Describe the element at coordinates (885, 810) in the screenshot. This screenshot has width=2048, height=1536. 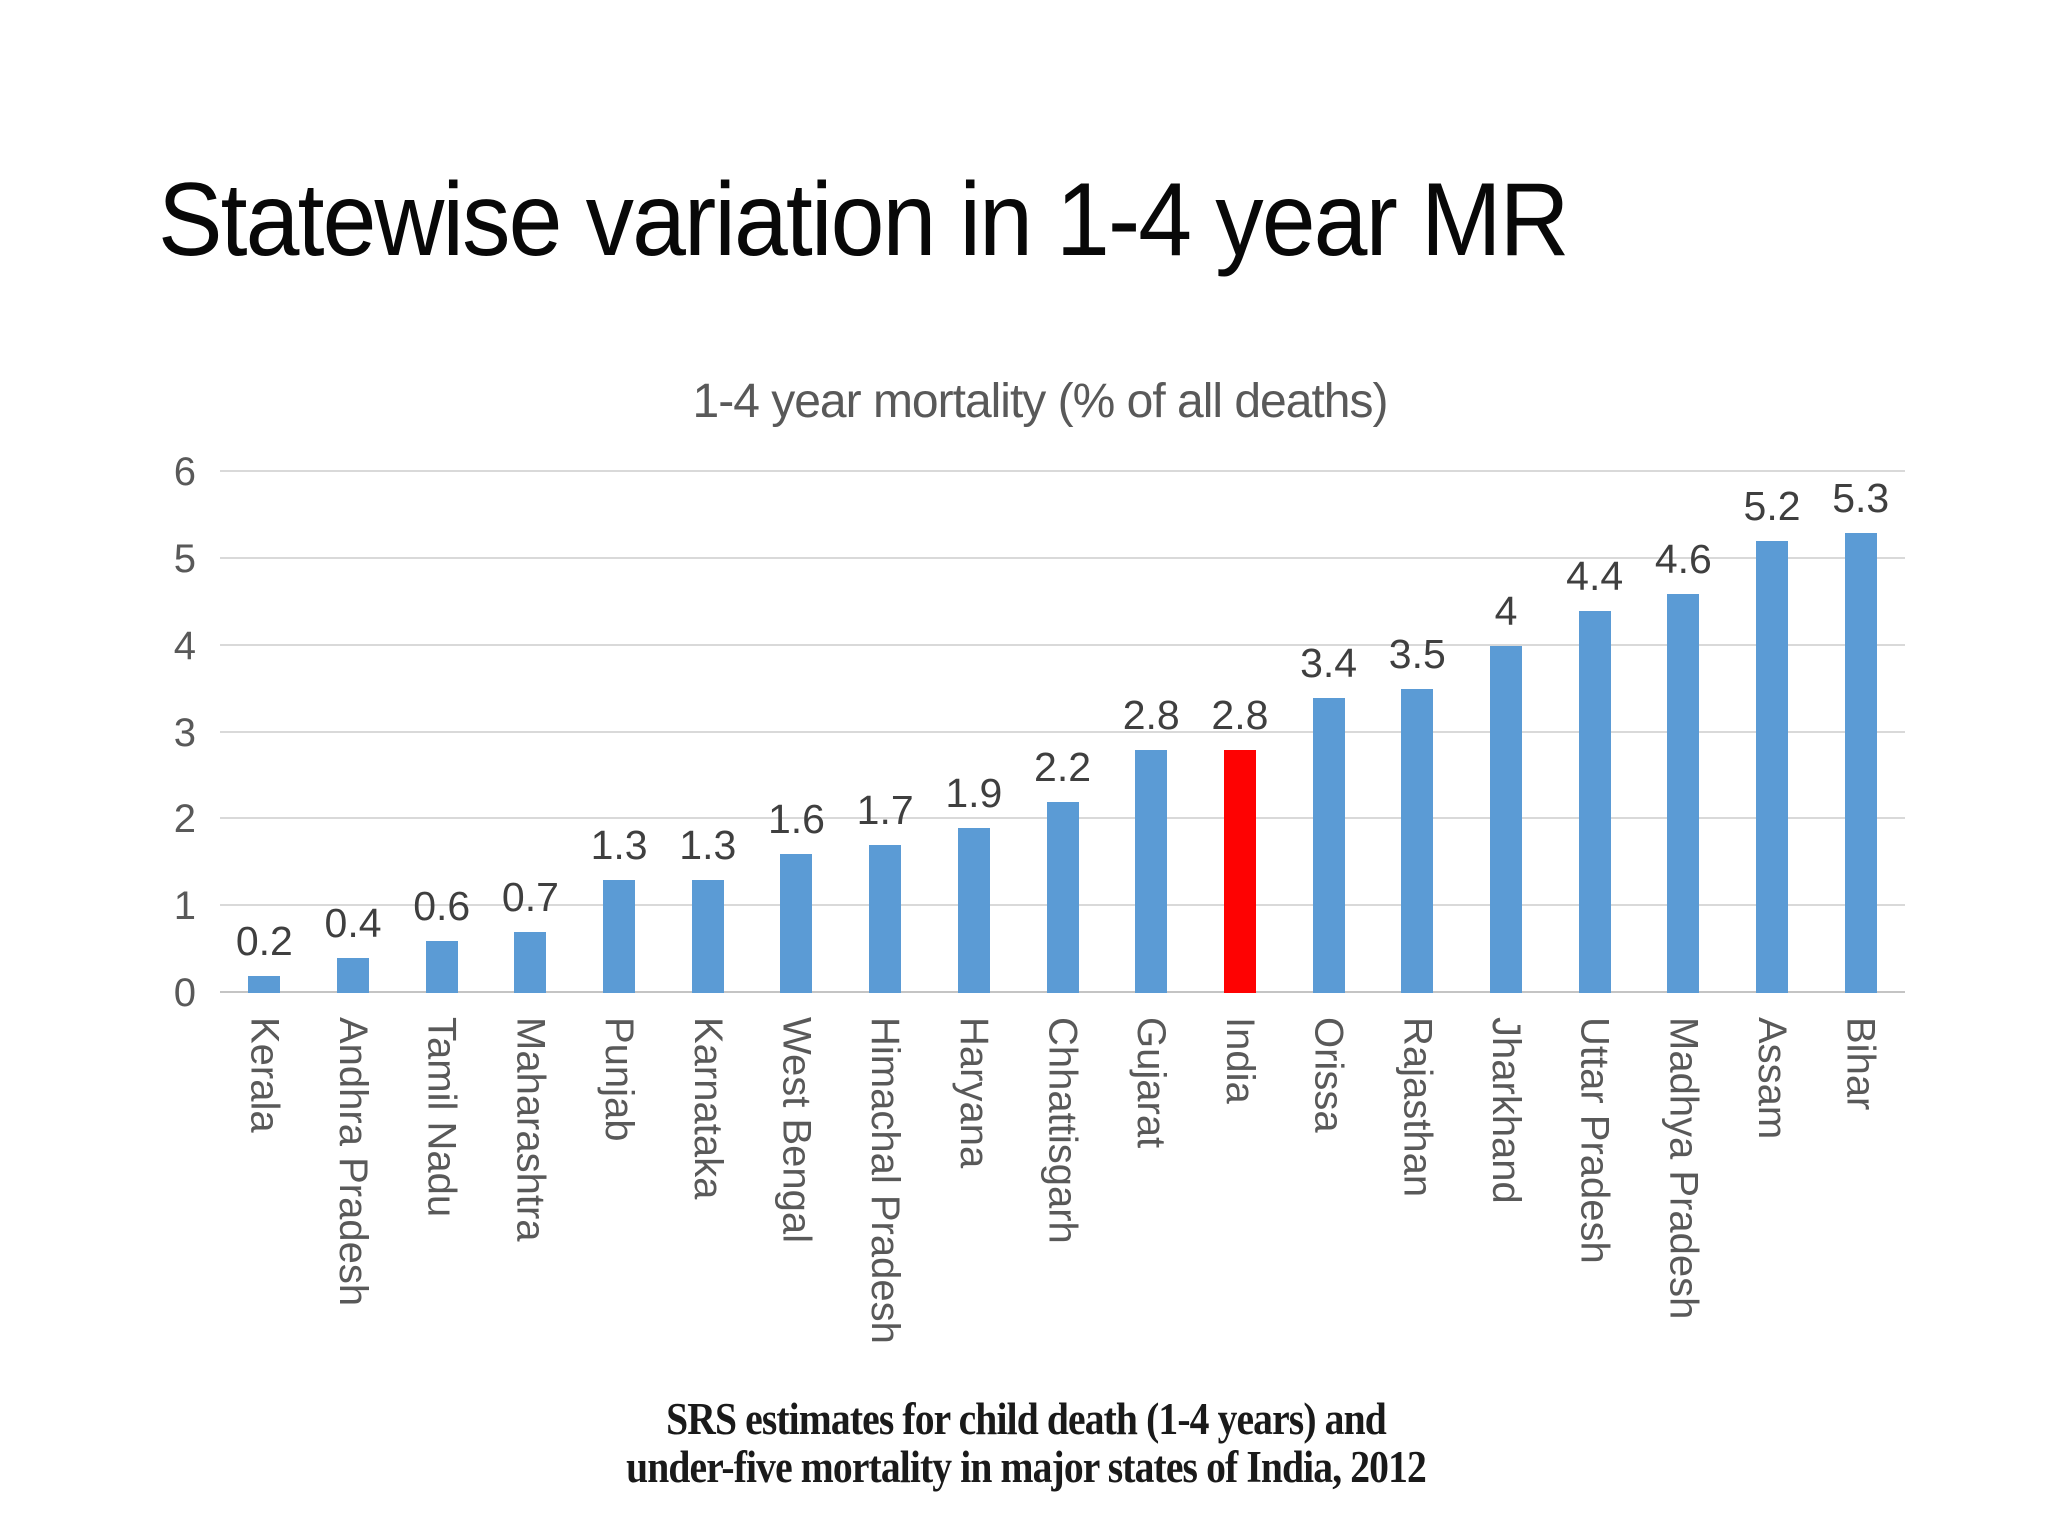
I see `bar-value-label: 1.7` at that location.